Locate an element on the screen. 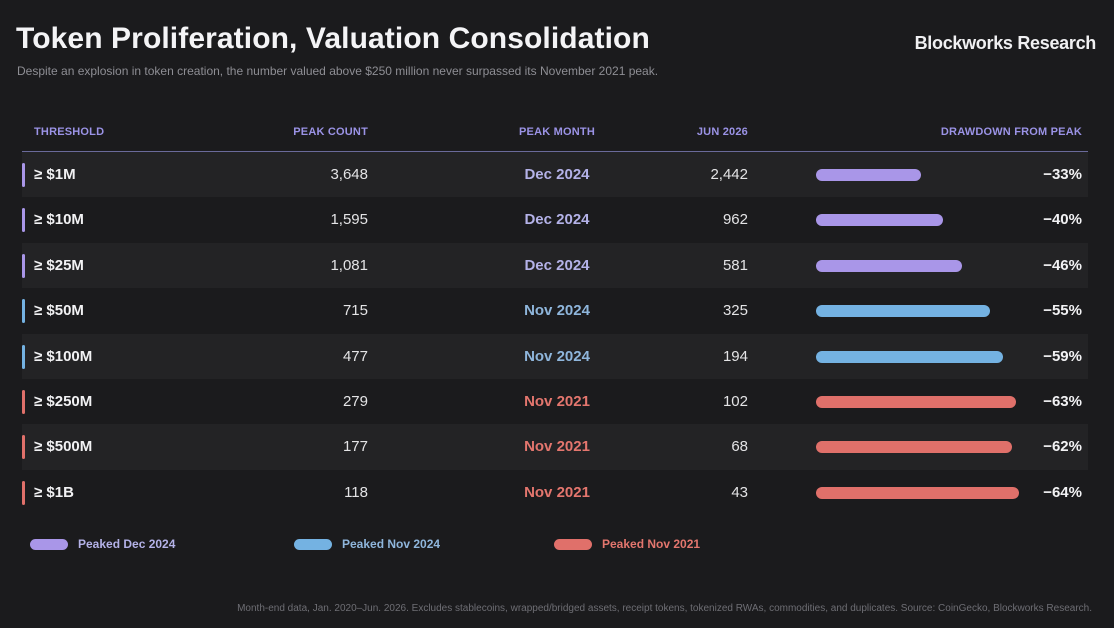 The height and width of the screenshot is (628, 1114). legend-label: Peaked Dec 2024 is located at coordinates (127, 544).